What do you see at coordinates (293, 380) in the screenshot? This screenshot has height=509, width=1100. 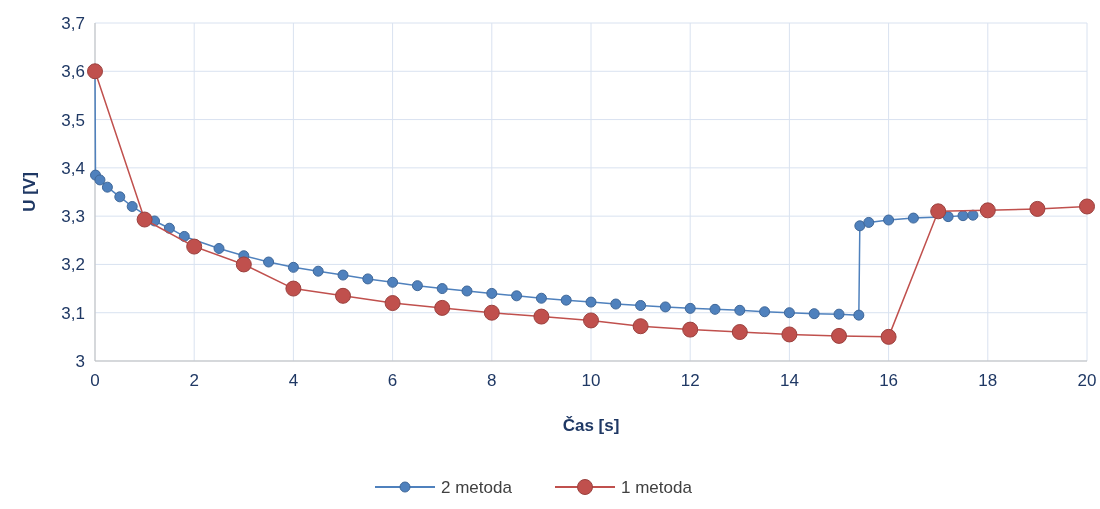 I see `x-tick-label: 4` at bounding box center [293, 380].